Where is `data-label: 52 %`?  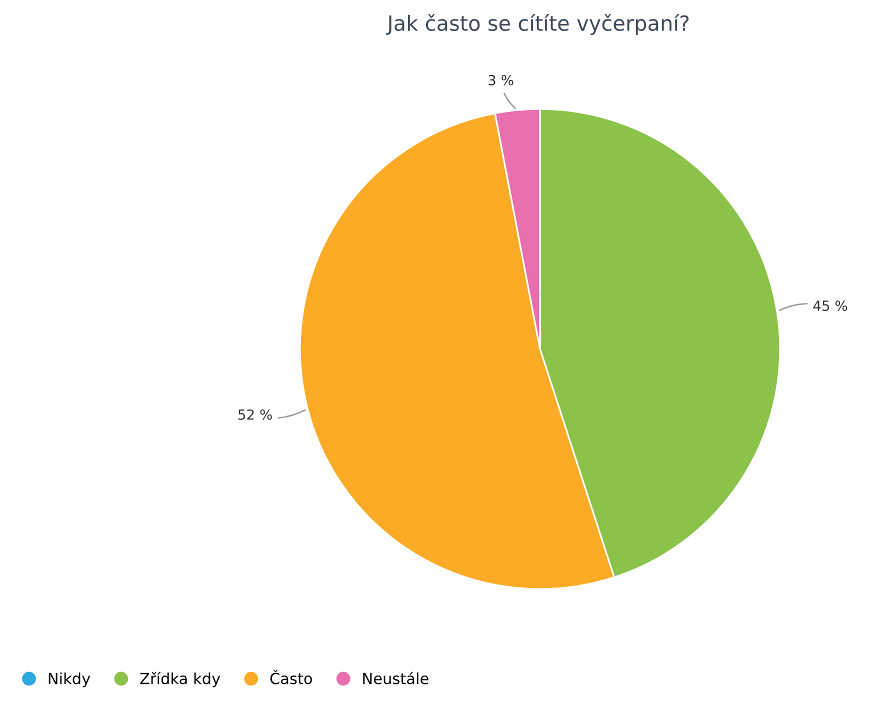
data-label: 52 % is located at coordinates (255, 414).